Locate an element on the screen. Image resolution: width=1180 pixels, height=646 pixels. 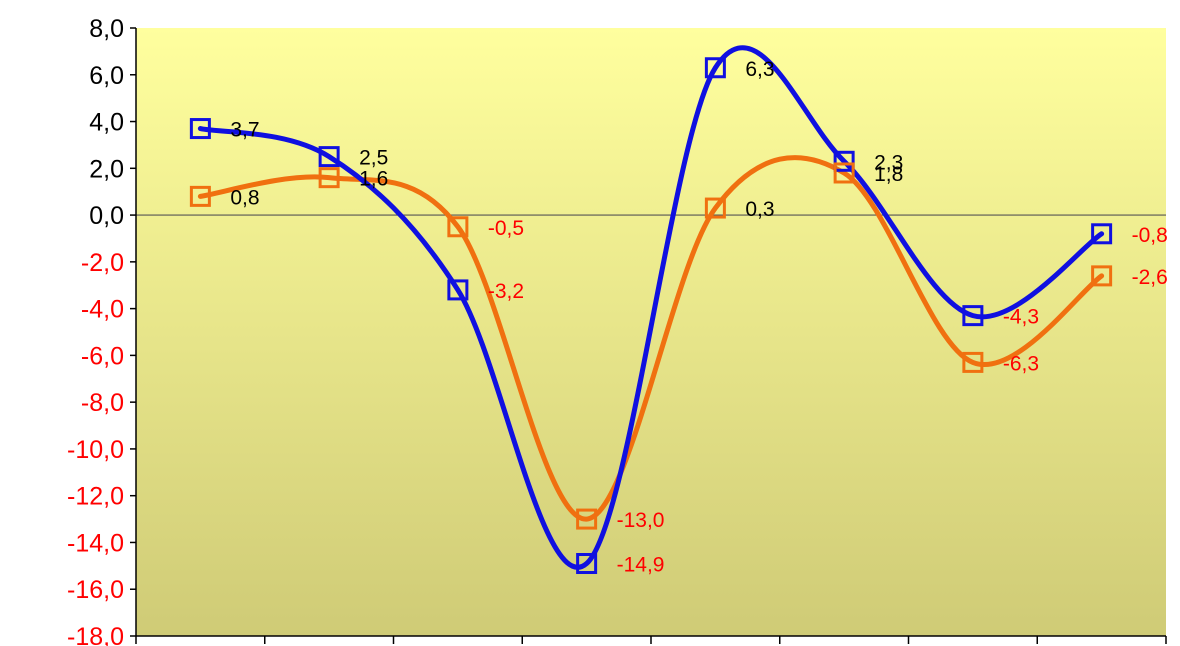
y-tick-label: -12,0 is located at coordinates (95, 497).